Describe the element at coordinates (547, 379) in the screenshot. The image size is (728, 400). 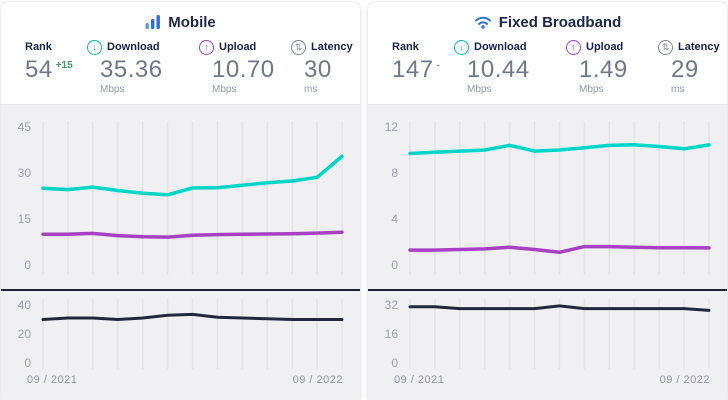
I see `fixed-x-axis-labels: 09 / 2021 09 / 2022` at that location.